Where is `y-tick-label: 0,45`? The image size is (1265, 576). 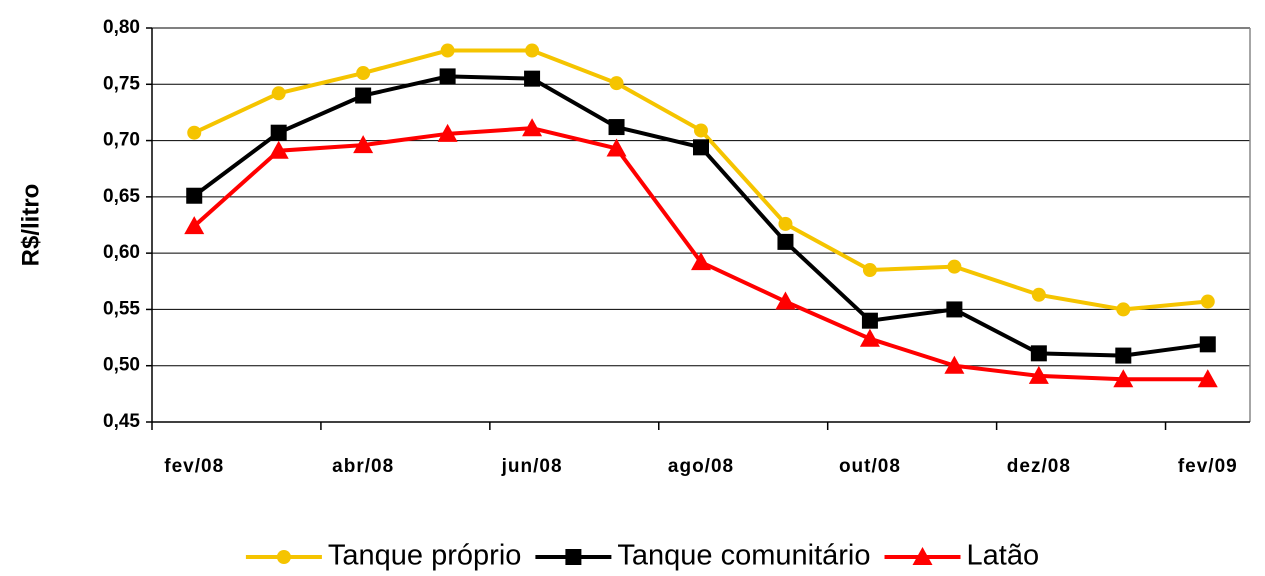 y-tick-label: 0,45 is located at coordinates (121, 421).